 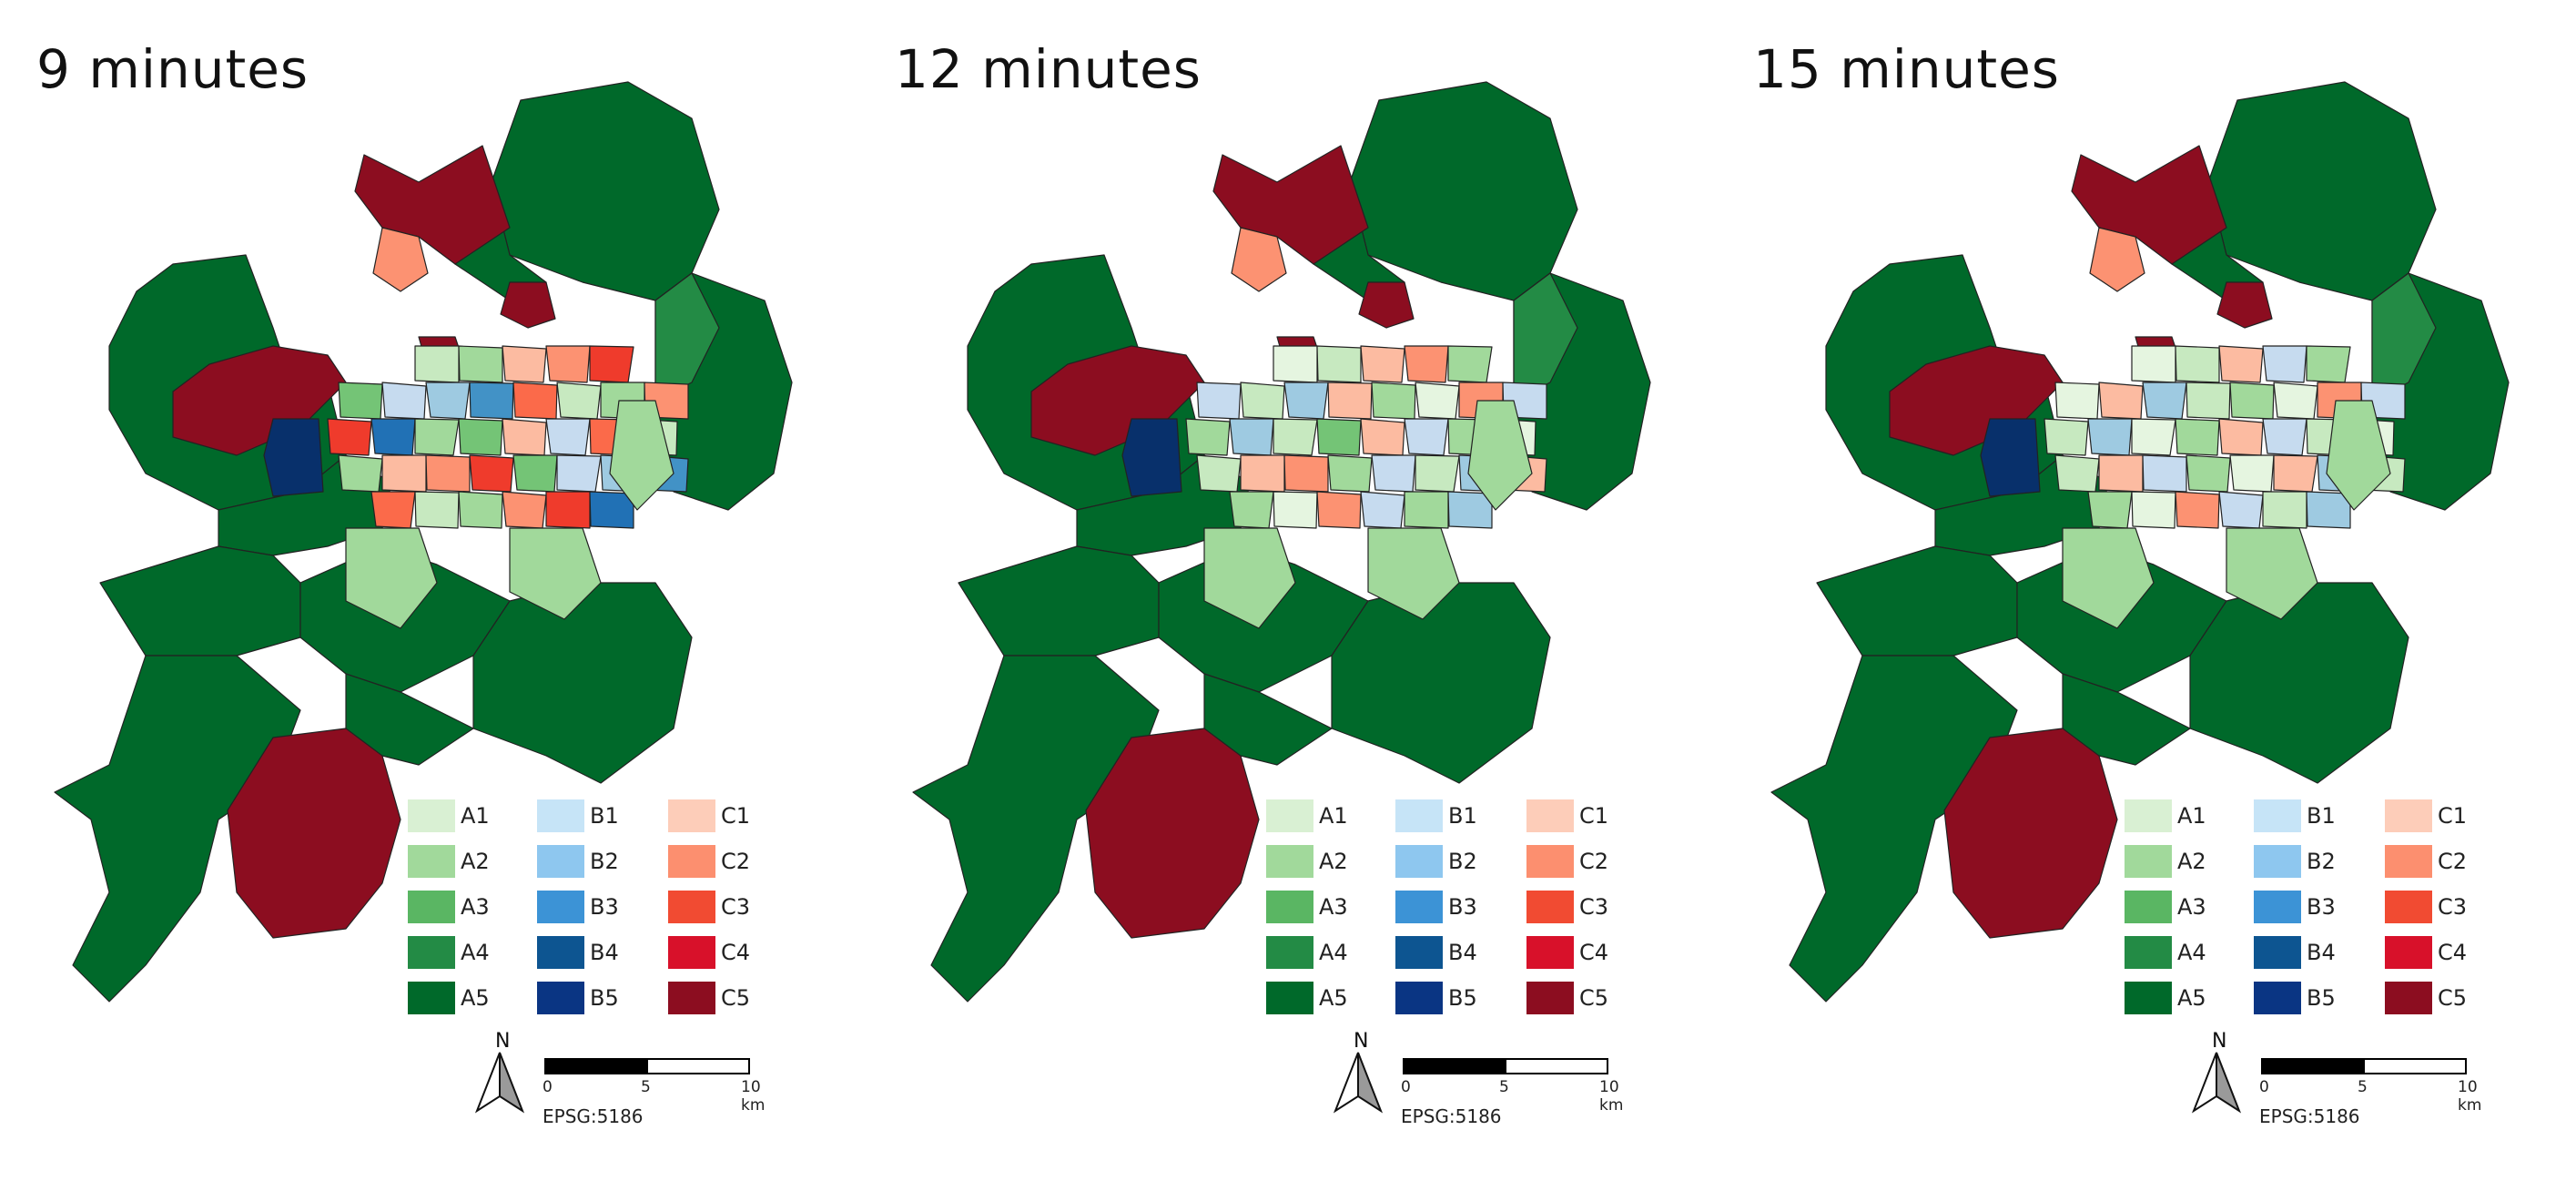 What do you see at coordinates (1172, 834) in the screenshot?
I see `district-south-red` at bounding box center [1172, 834].